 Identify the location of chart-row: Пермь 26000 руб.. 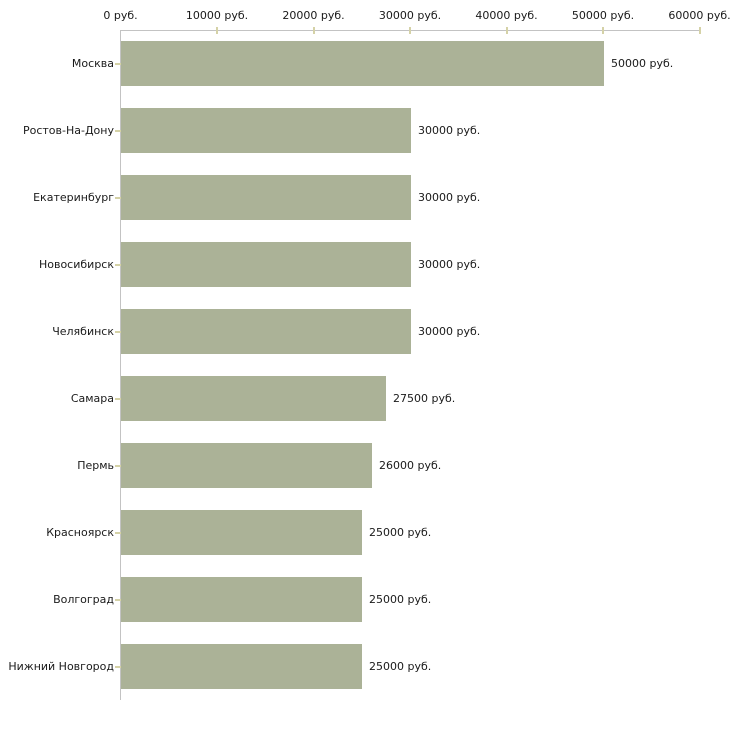
(365, 465).